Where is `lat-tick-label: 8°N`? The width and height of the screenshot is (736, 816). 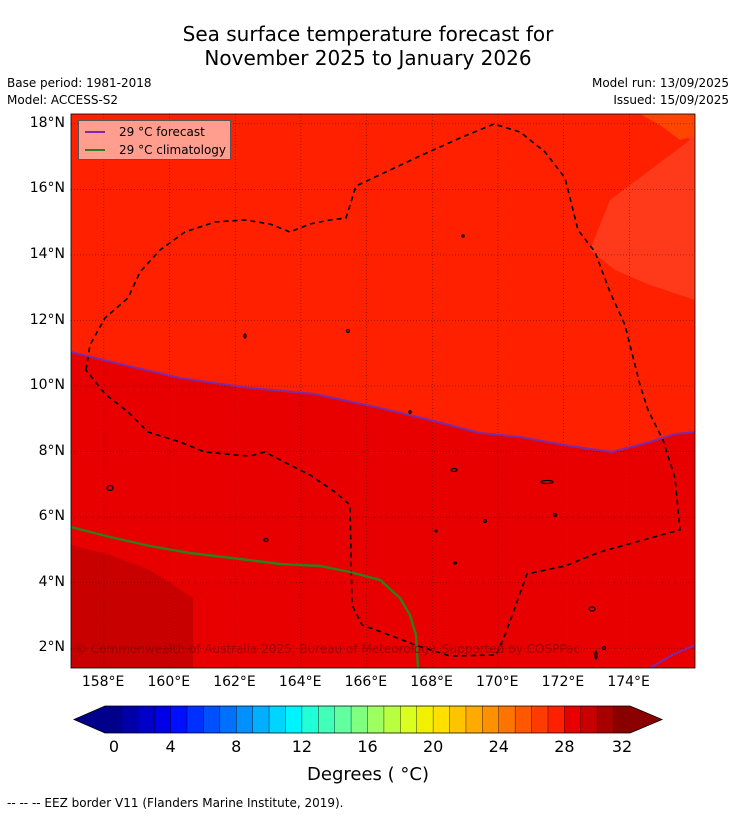 lat-tick-label: 8°N is located at coordinates (51, 450).